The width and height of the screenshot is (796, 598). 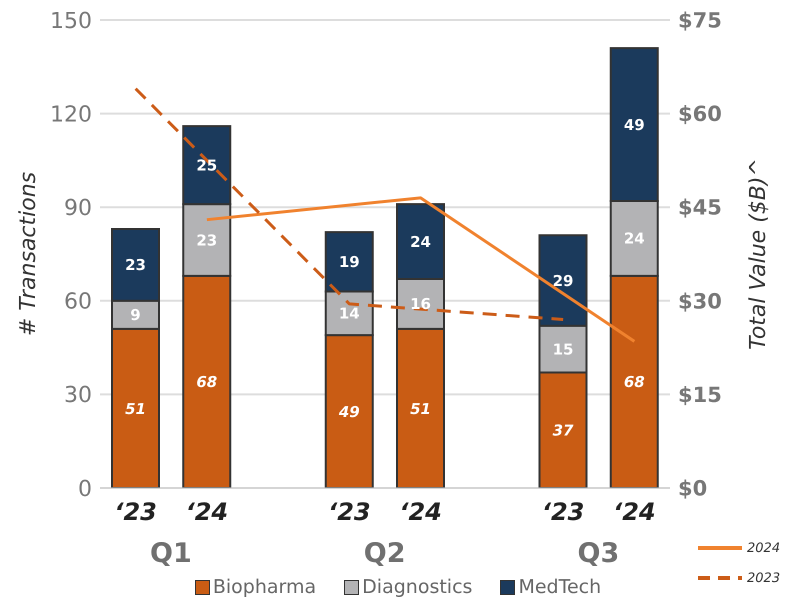 I want to click on legend-label: Diagnostics, so click(x=416, y=587).